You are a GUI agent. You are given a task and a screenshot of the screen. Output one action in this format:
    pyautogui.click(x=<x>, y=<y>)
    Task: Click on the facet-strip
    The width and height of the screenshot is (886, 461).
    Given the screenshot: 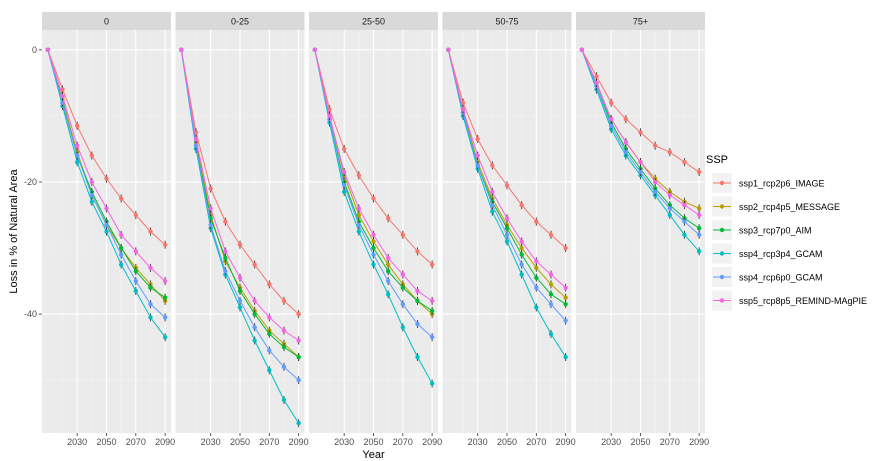 What is the action you would take?
    pyautogui.click(x=240, y=21)
    